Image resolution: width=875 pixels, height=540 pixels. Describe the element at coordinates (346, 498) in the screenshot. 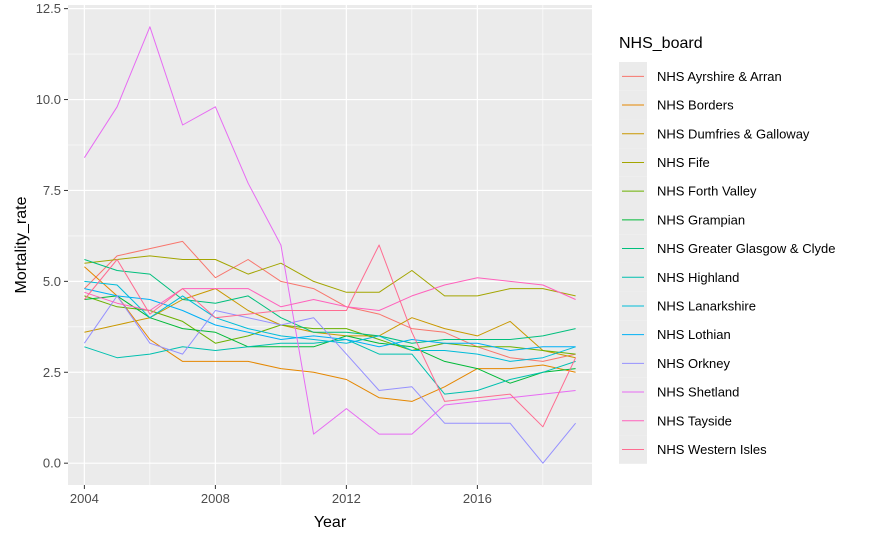

I see `x-tick-label: 2012` at that location.